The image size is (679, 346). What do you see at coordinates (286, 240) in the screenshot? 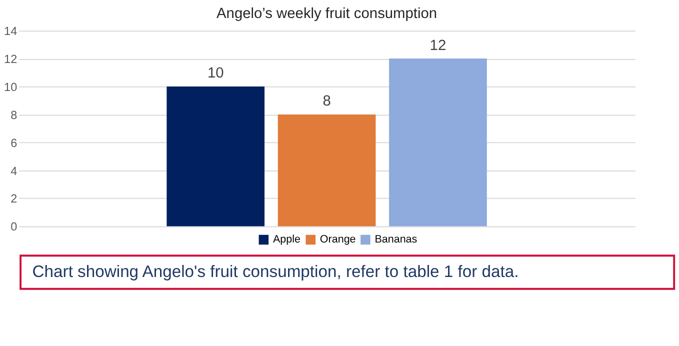
I see `legend-label: Apple` at bounding box center [286, 240].